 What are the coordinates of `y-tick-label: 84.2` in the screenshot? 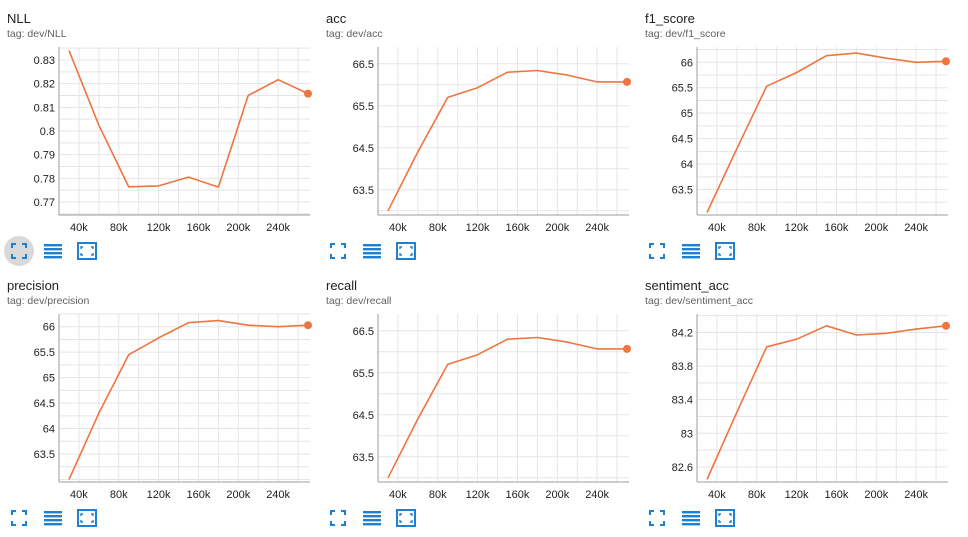 It's located at (682, 333).